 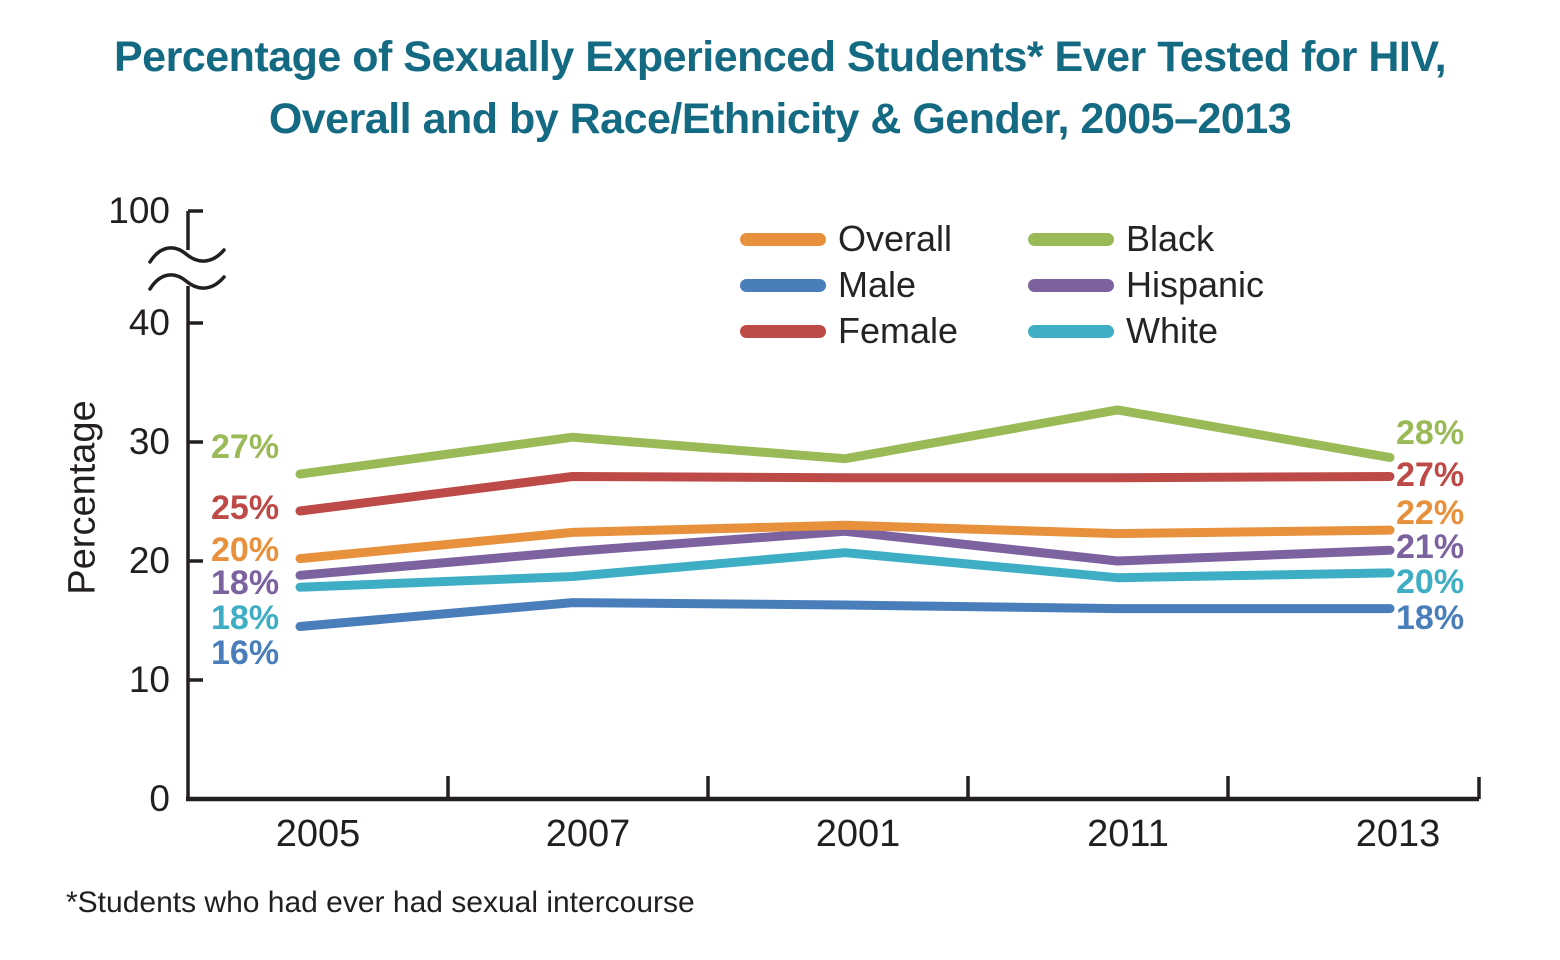 What do you see at coordinates (318, 834) in the screenshot?
I see `x-tick-label-2005: 2005` at bounding box center [318, 834].